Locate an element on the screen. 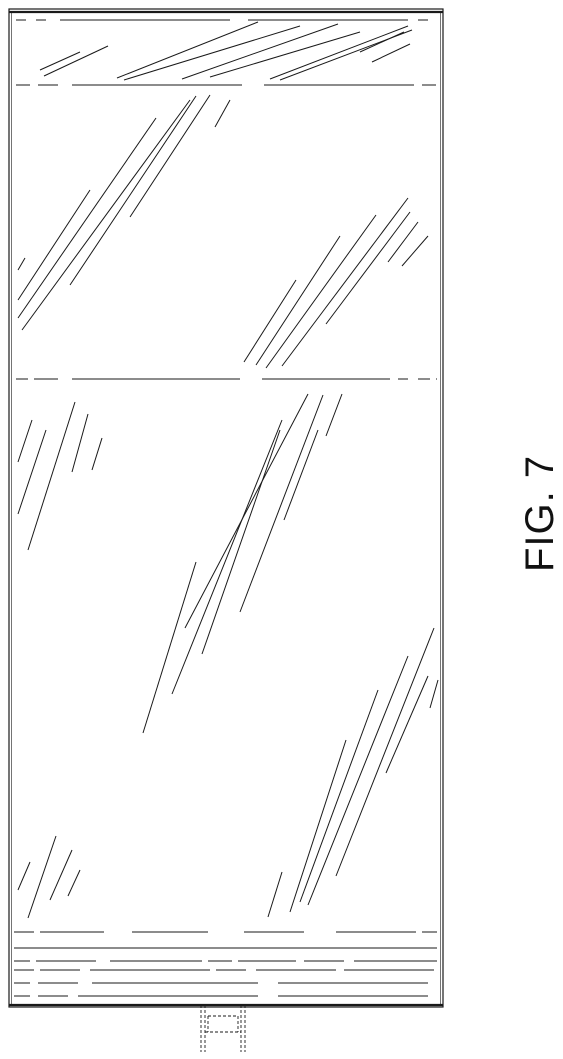 The image size is (563, 1059). figure-label: FIG. 7 is located at coordinates (540, 513).